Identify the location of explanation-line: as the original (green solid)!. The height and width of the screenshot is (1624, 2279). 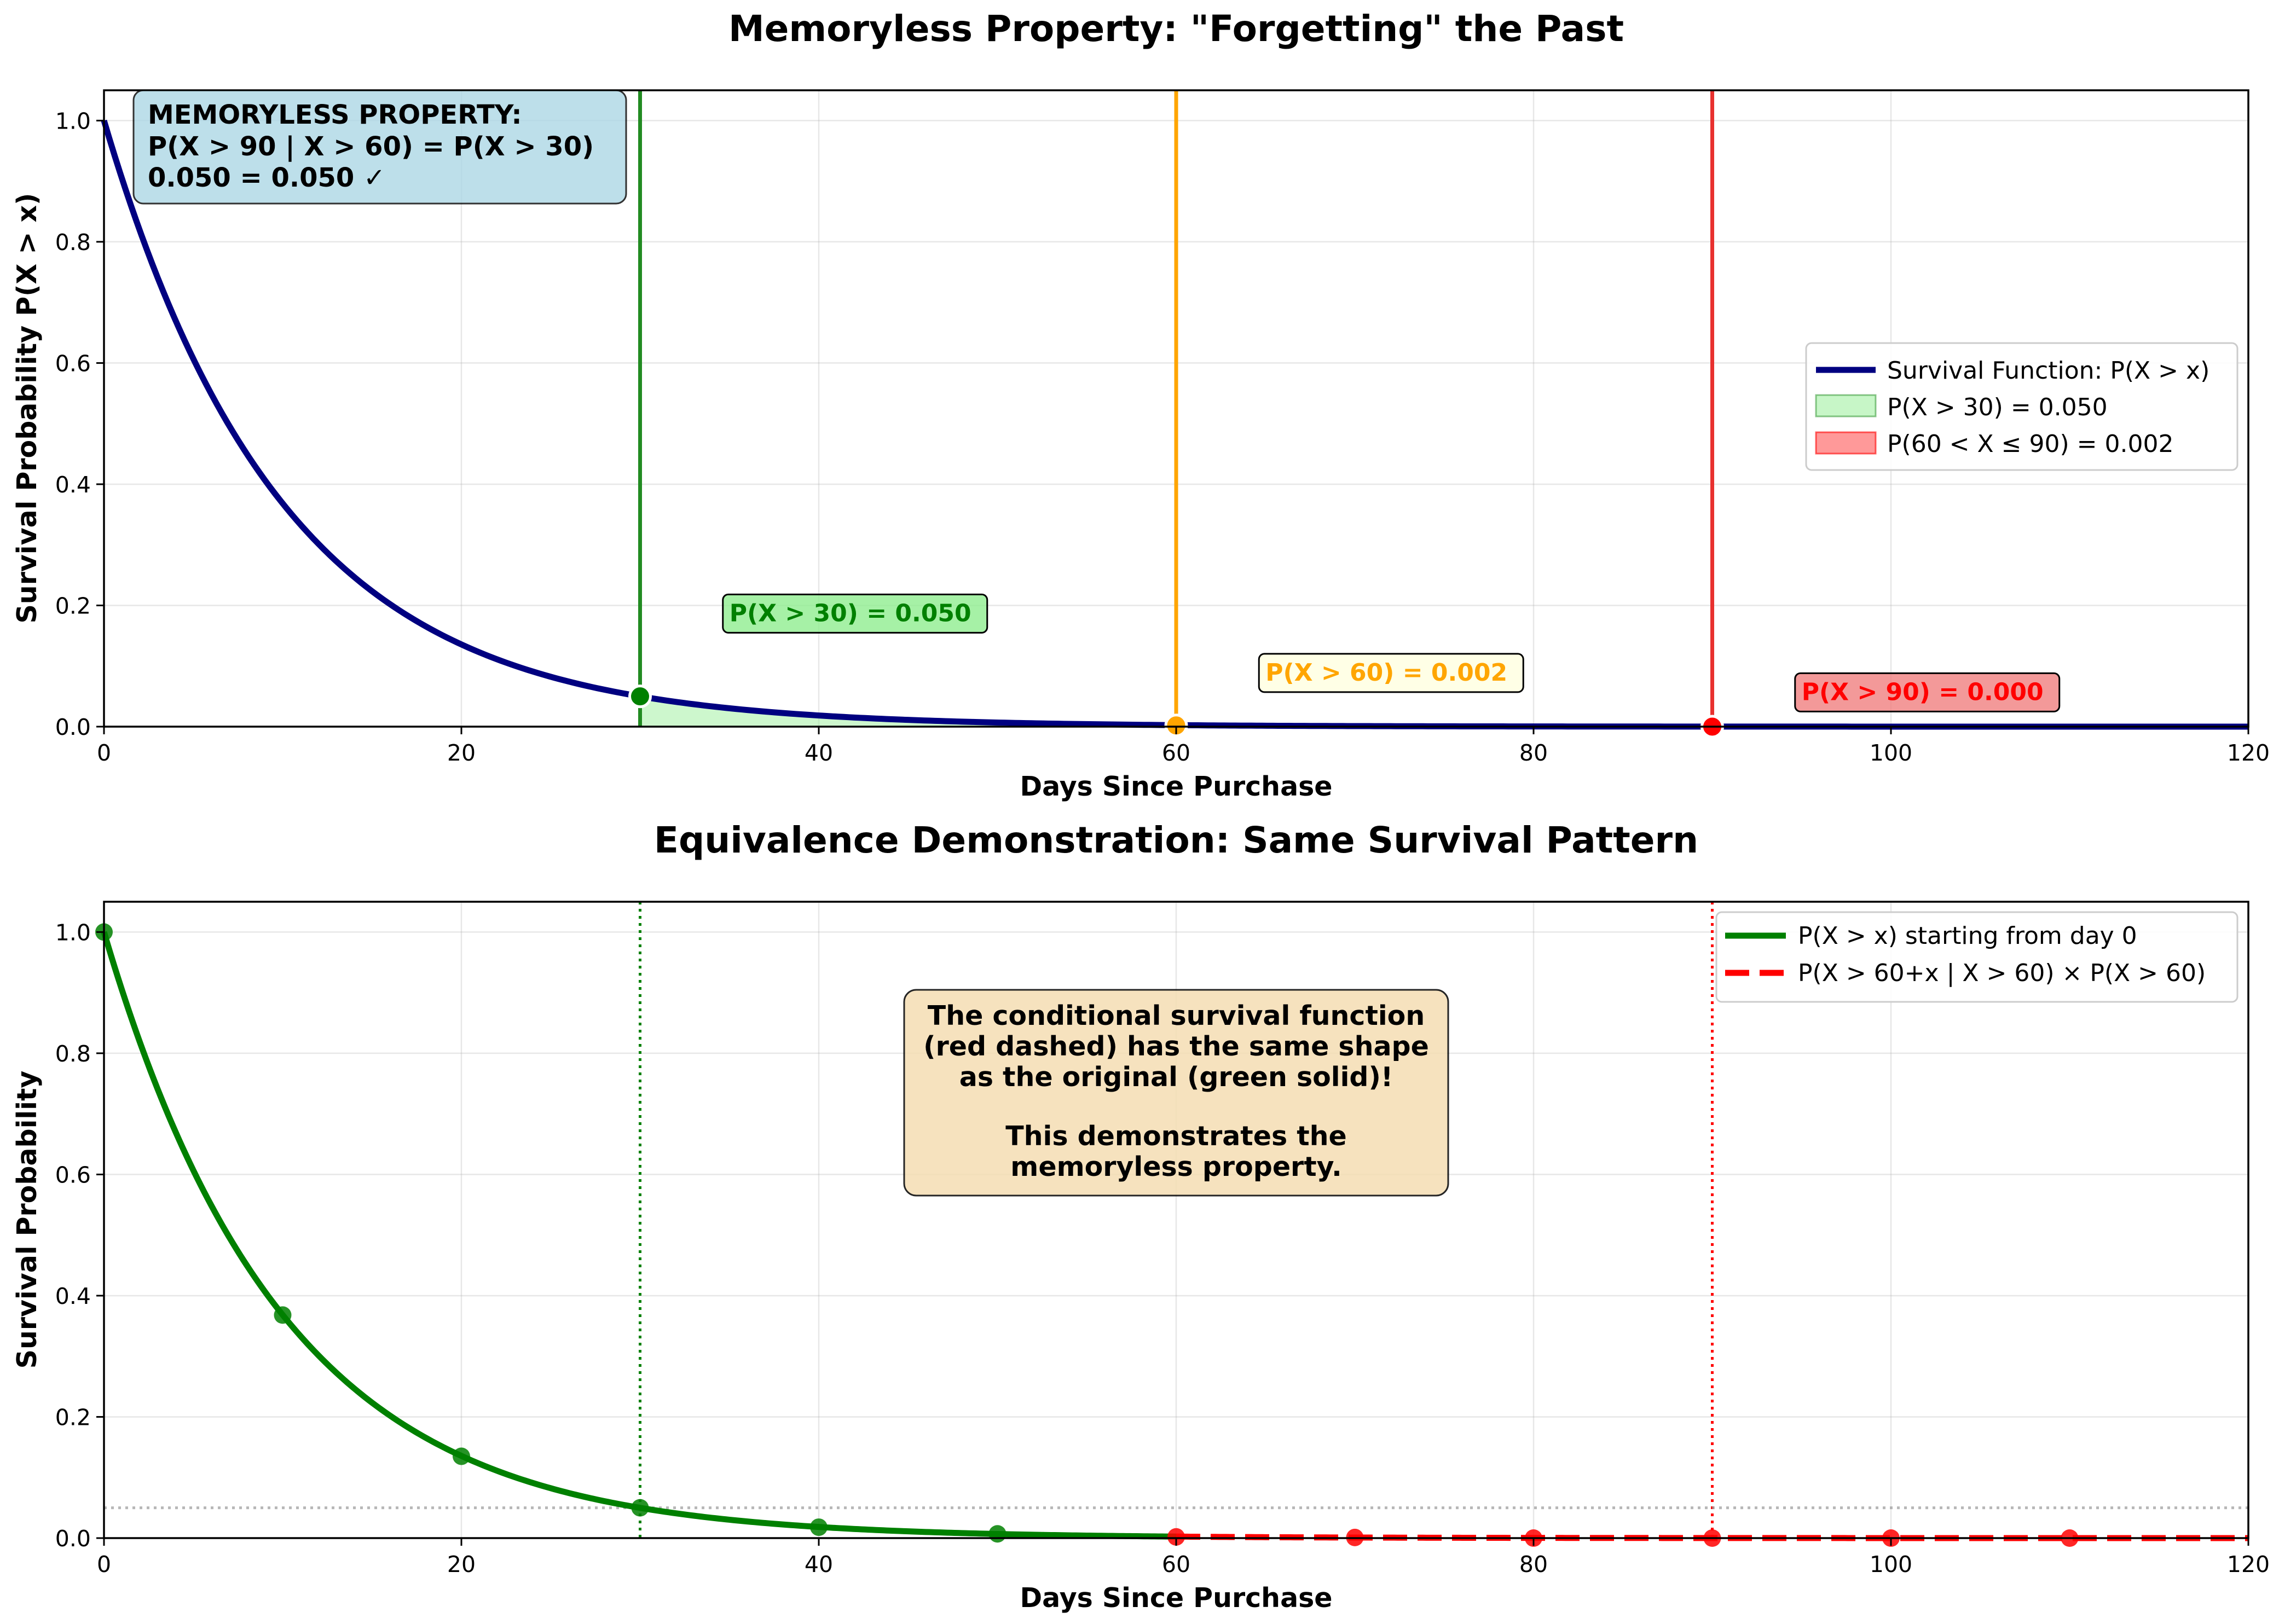
(1176, 1077).